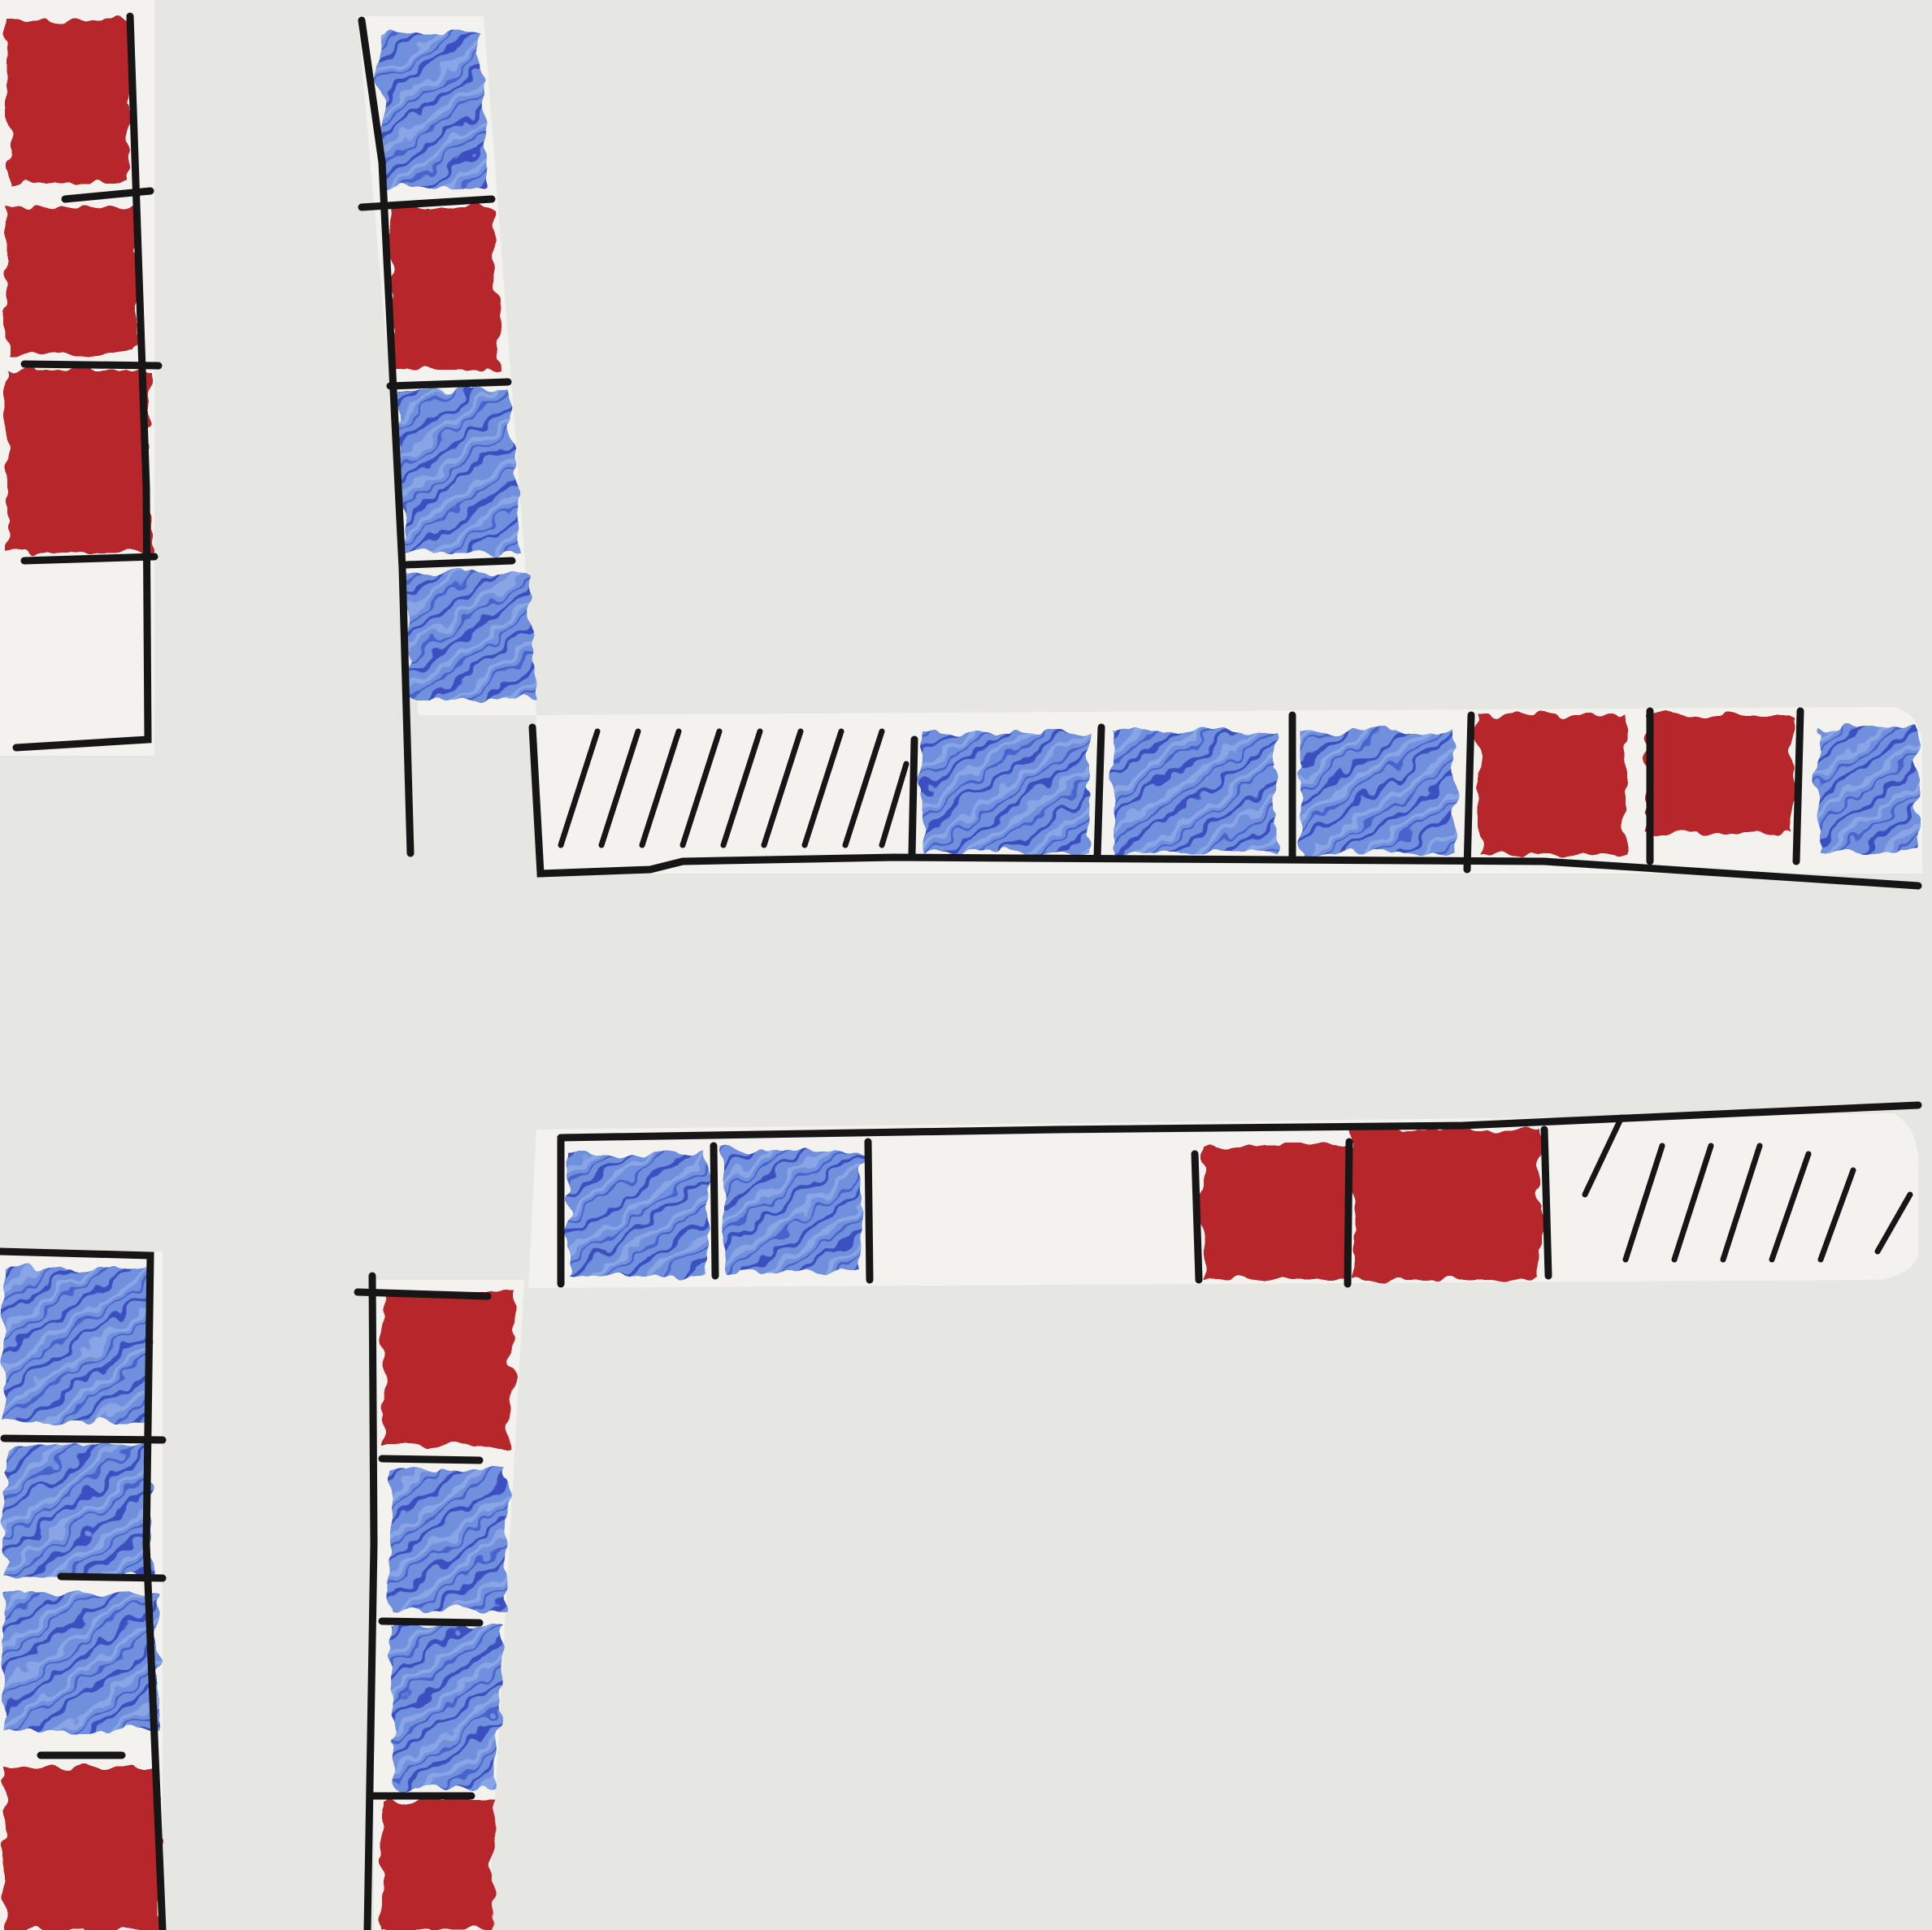  I want to click on strip-bottom-left-inner, so click(439, 1601).